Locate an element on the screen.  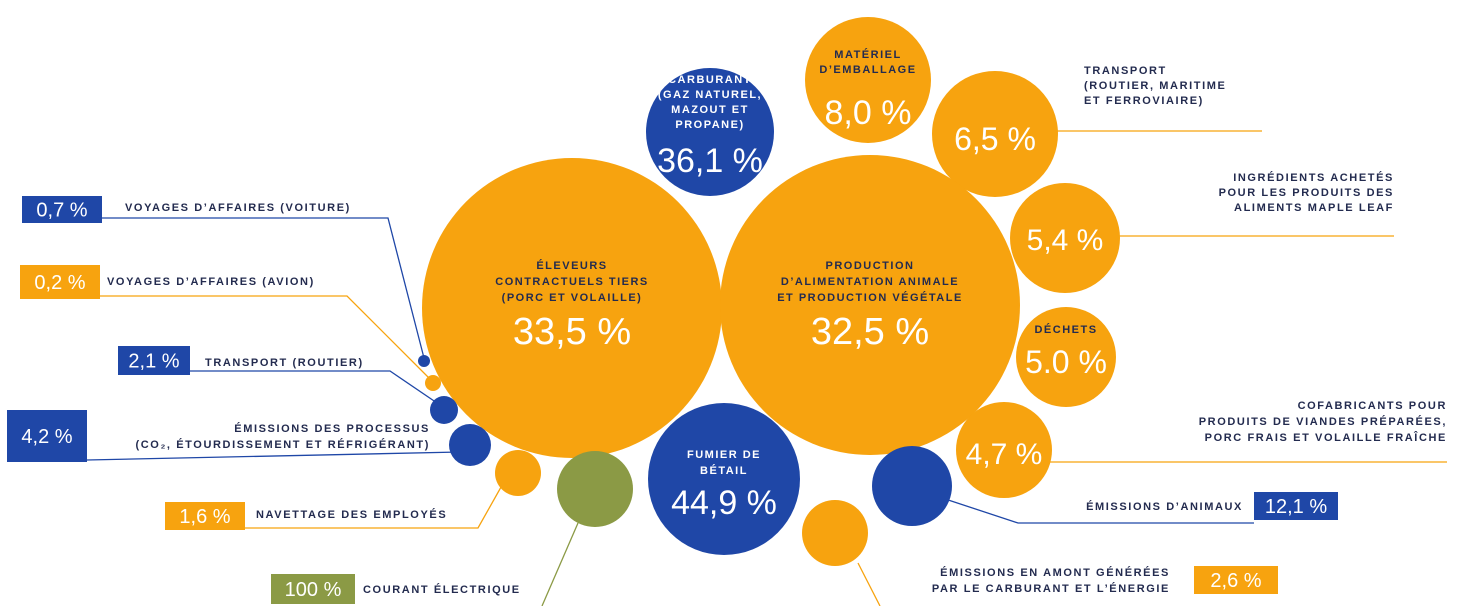
routier-value-box is located at coordinates (154, 360).